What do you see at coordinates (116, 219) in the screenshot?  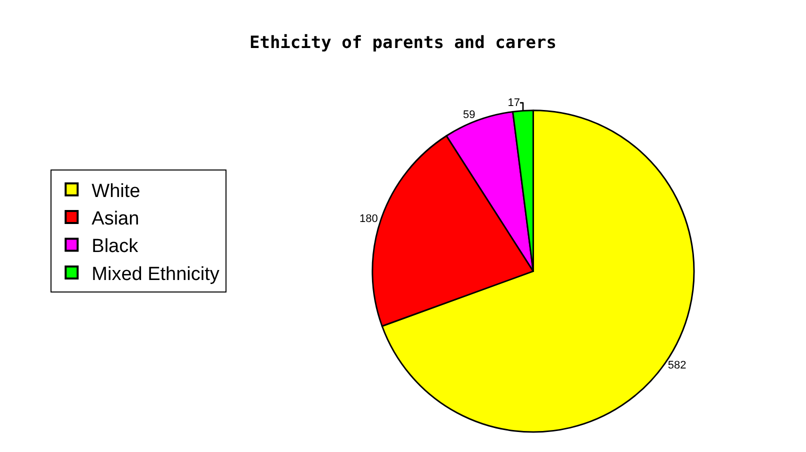 I see `legend-label: Asian` at bounding box center [116, 219].